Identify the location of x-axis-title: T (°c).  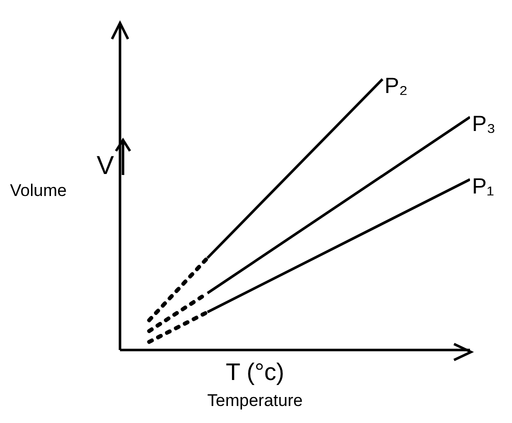
(255, 372).